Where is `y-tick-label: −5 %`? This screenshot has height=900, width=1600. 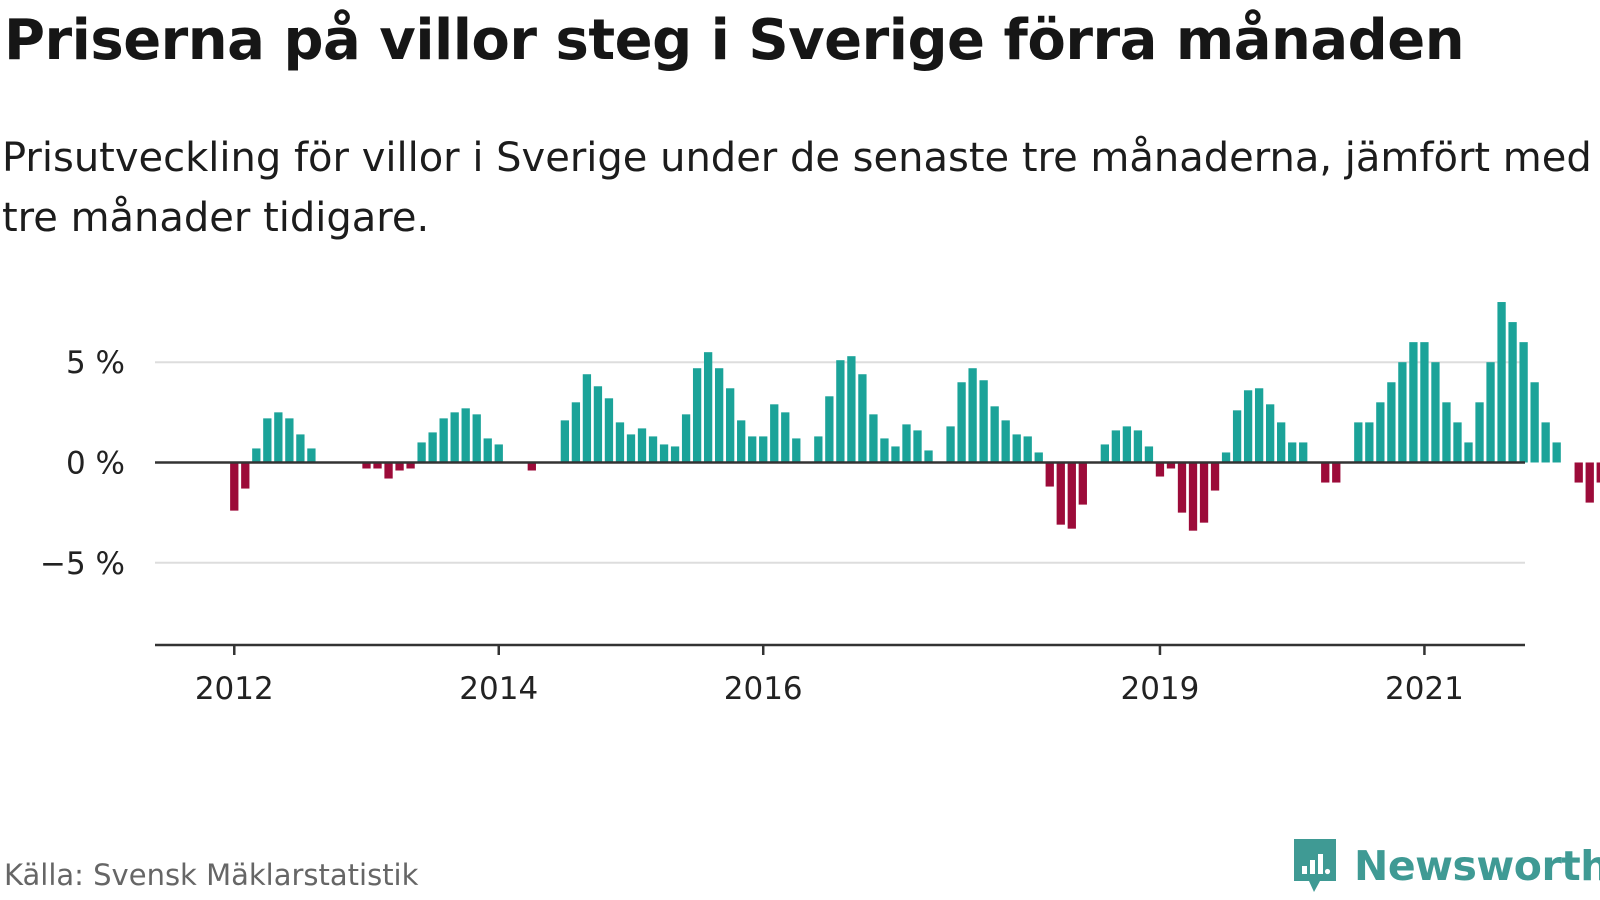
y-tick-label: −5 % is located at coordinates (82, 564).